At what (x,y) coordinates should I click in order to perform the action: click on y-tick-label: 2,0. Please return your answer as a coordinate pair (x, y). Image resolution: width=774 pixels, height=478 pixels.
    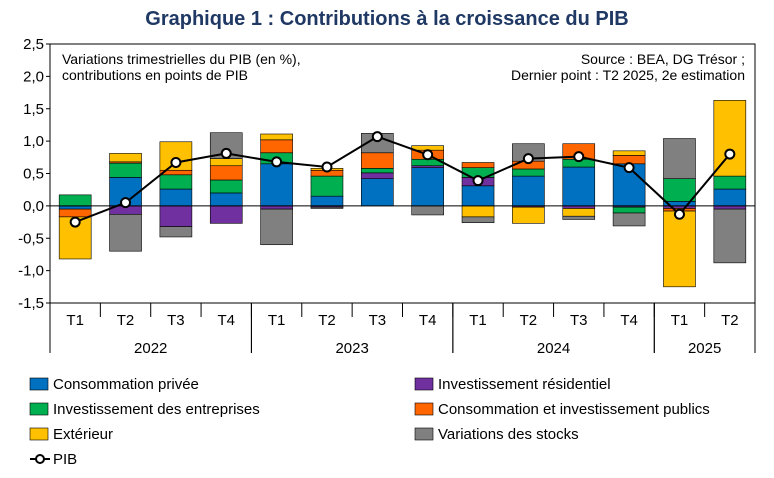
    Looking at the image, I should click on (33, 76).